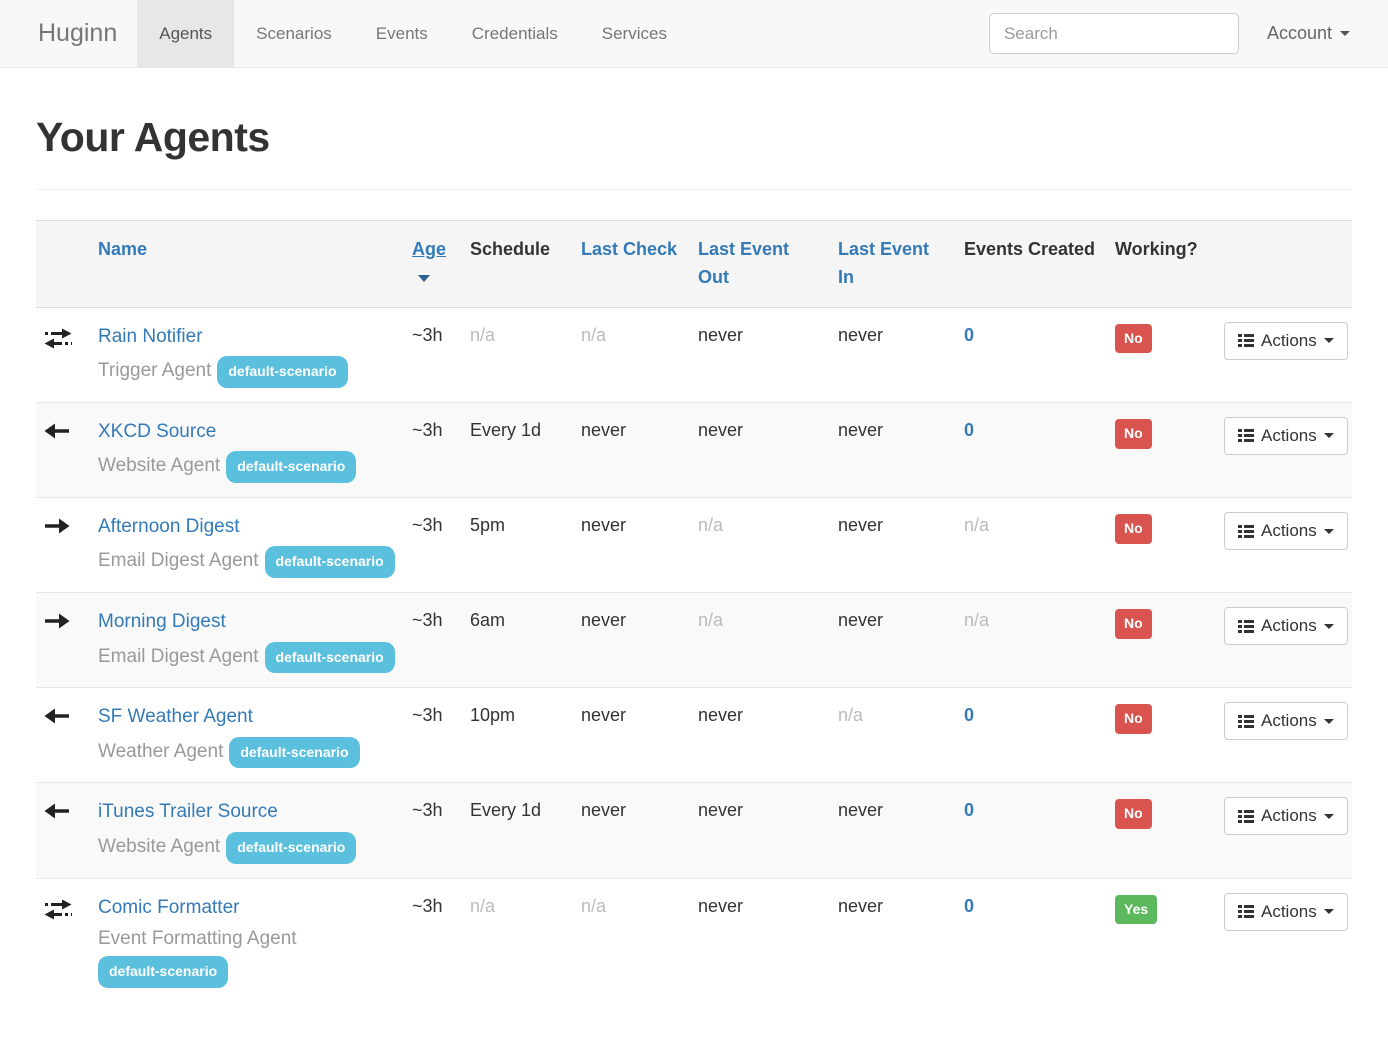 The width and height of the screenshot is (1388, 1042). I want to click on header-name: Name, so click(247, 264).